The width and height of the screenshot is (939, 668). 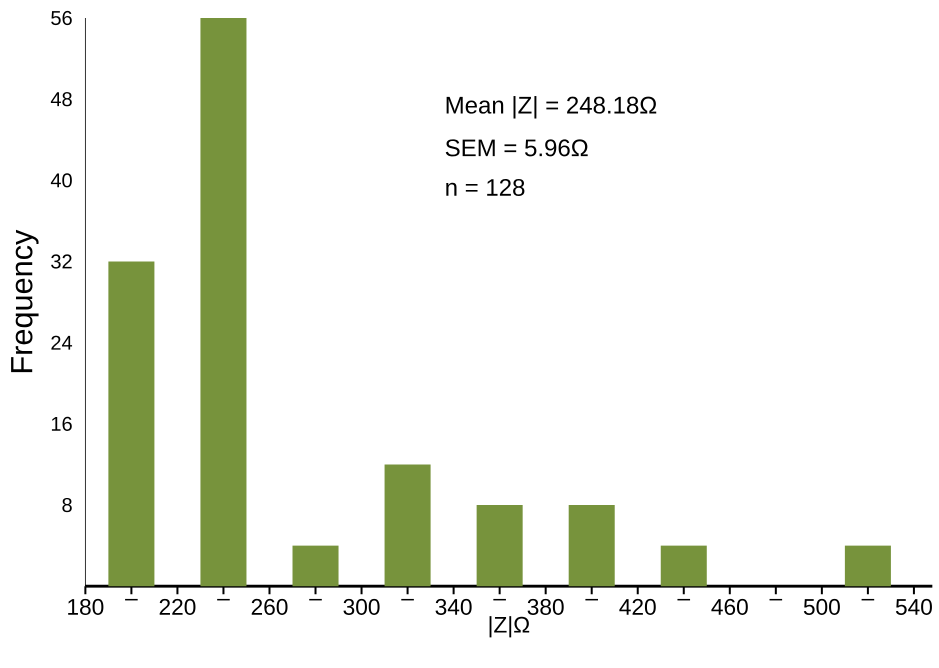 I want to click on x-tick-label: 220, so click(x=178, y=606).